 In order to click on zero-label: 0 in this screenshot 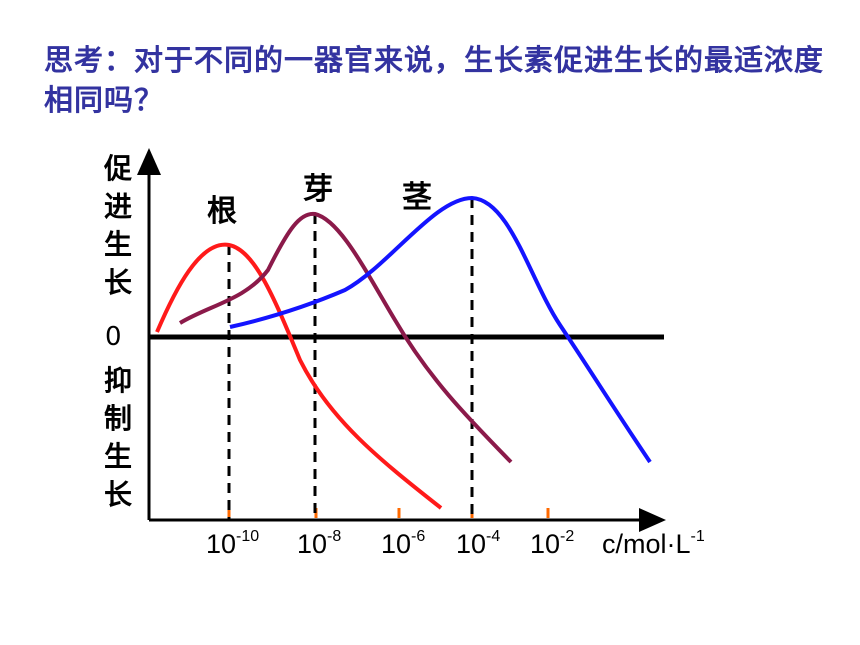, I will do `click(113, 337)`.